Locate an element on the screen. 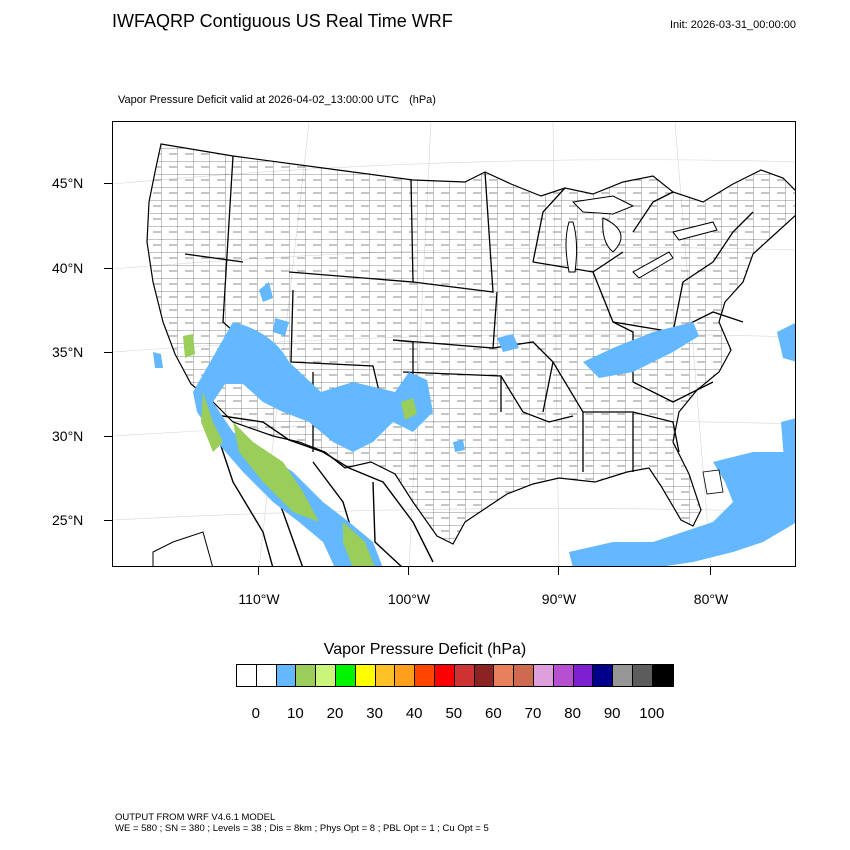 The height and width of the screenshot is (850, 850). lon-label-90w: 90°W is located at coordinates (559, 599).